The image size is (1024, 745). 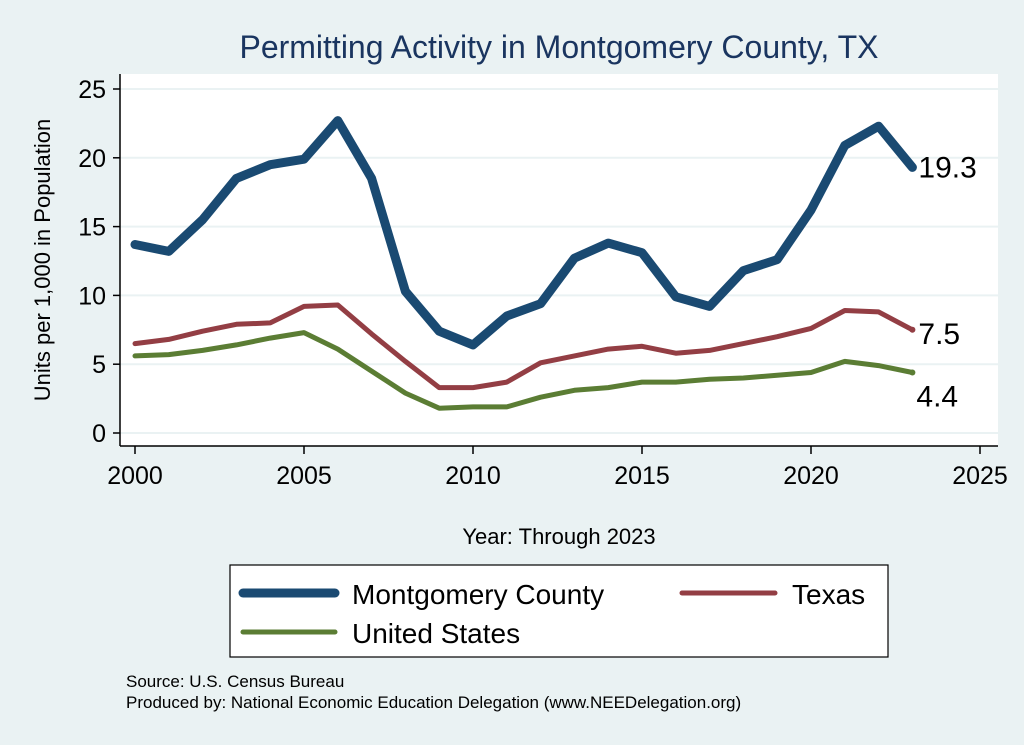 What do you see at coordinates (523, 370) in the screenshot?
I see `series-line-united-states` at bounding box center [523, 370].